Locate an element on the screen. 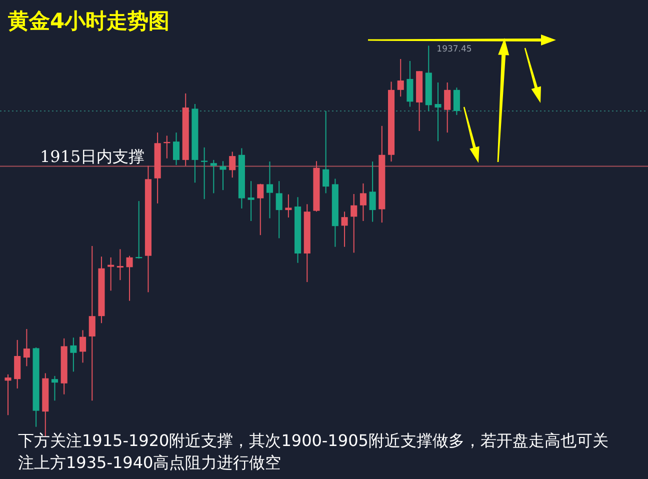 The height and width of the screenshot is (479, 648). chart-title: 黄金4小时走势图 is located at coordinates (88, 21).